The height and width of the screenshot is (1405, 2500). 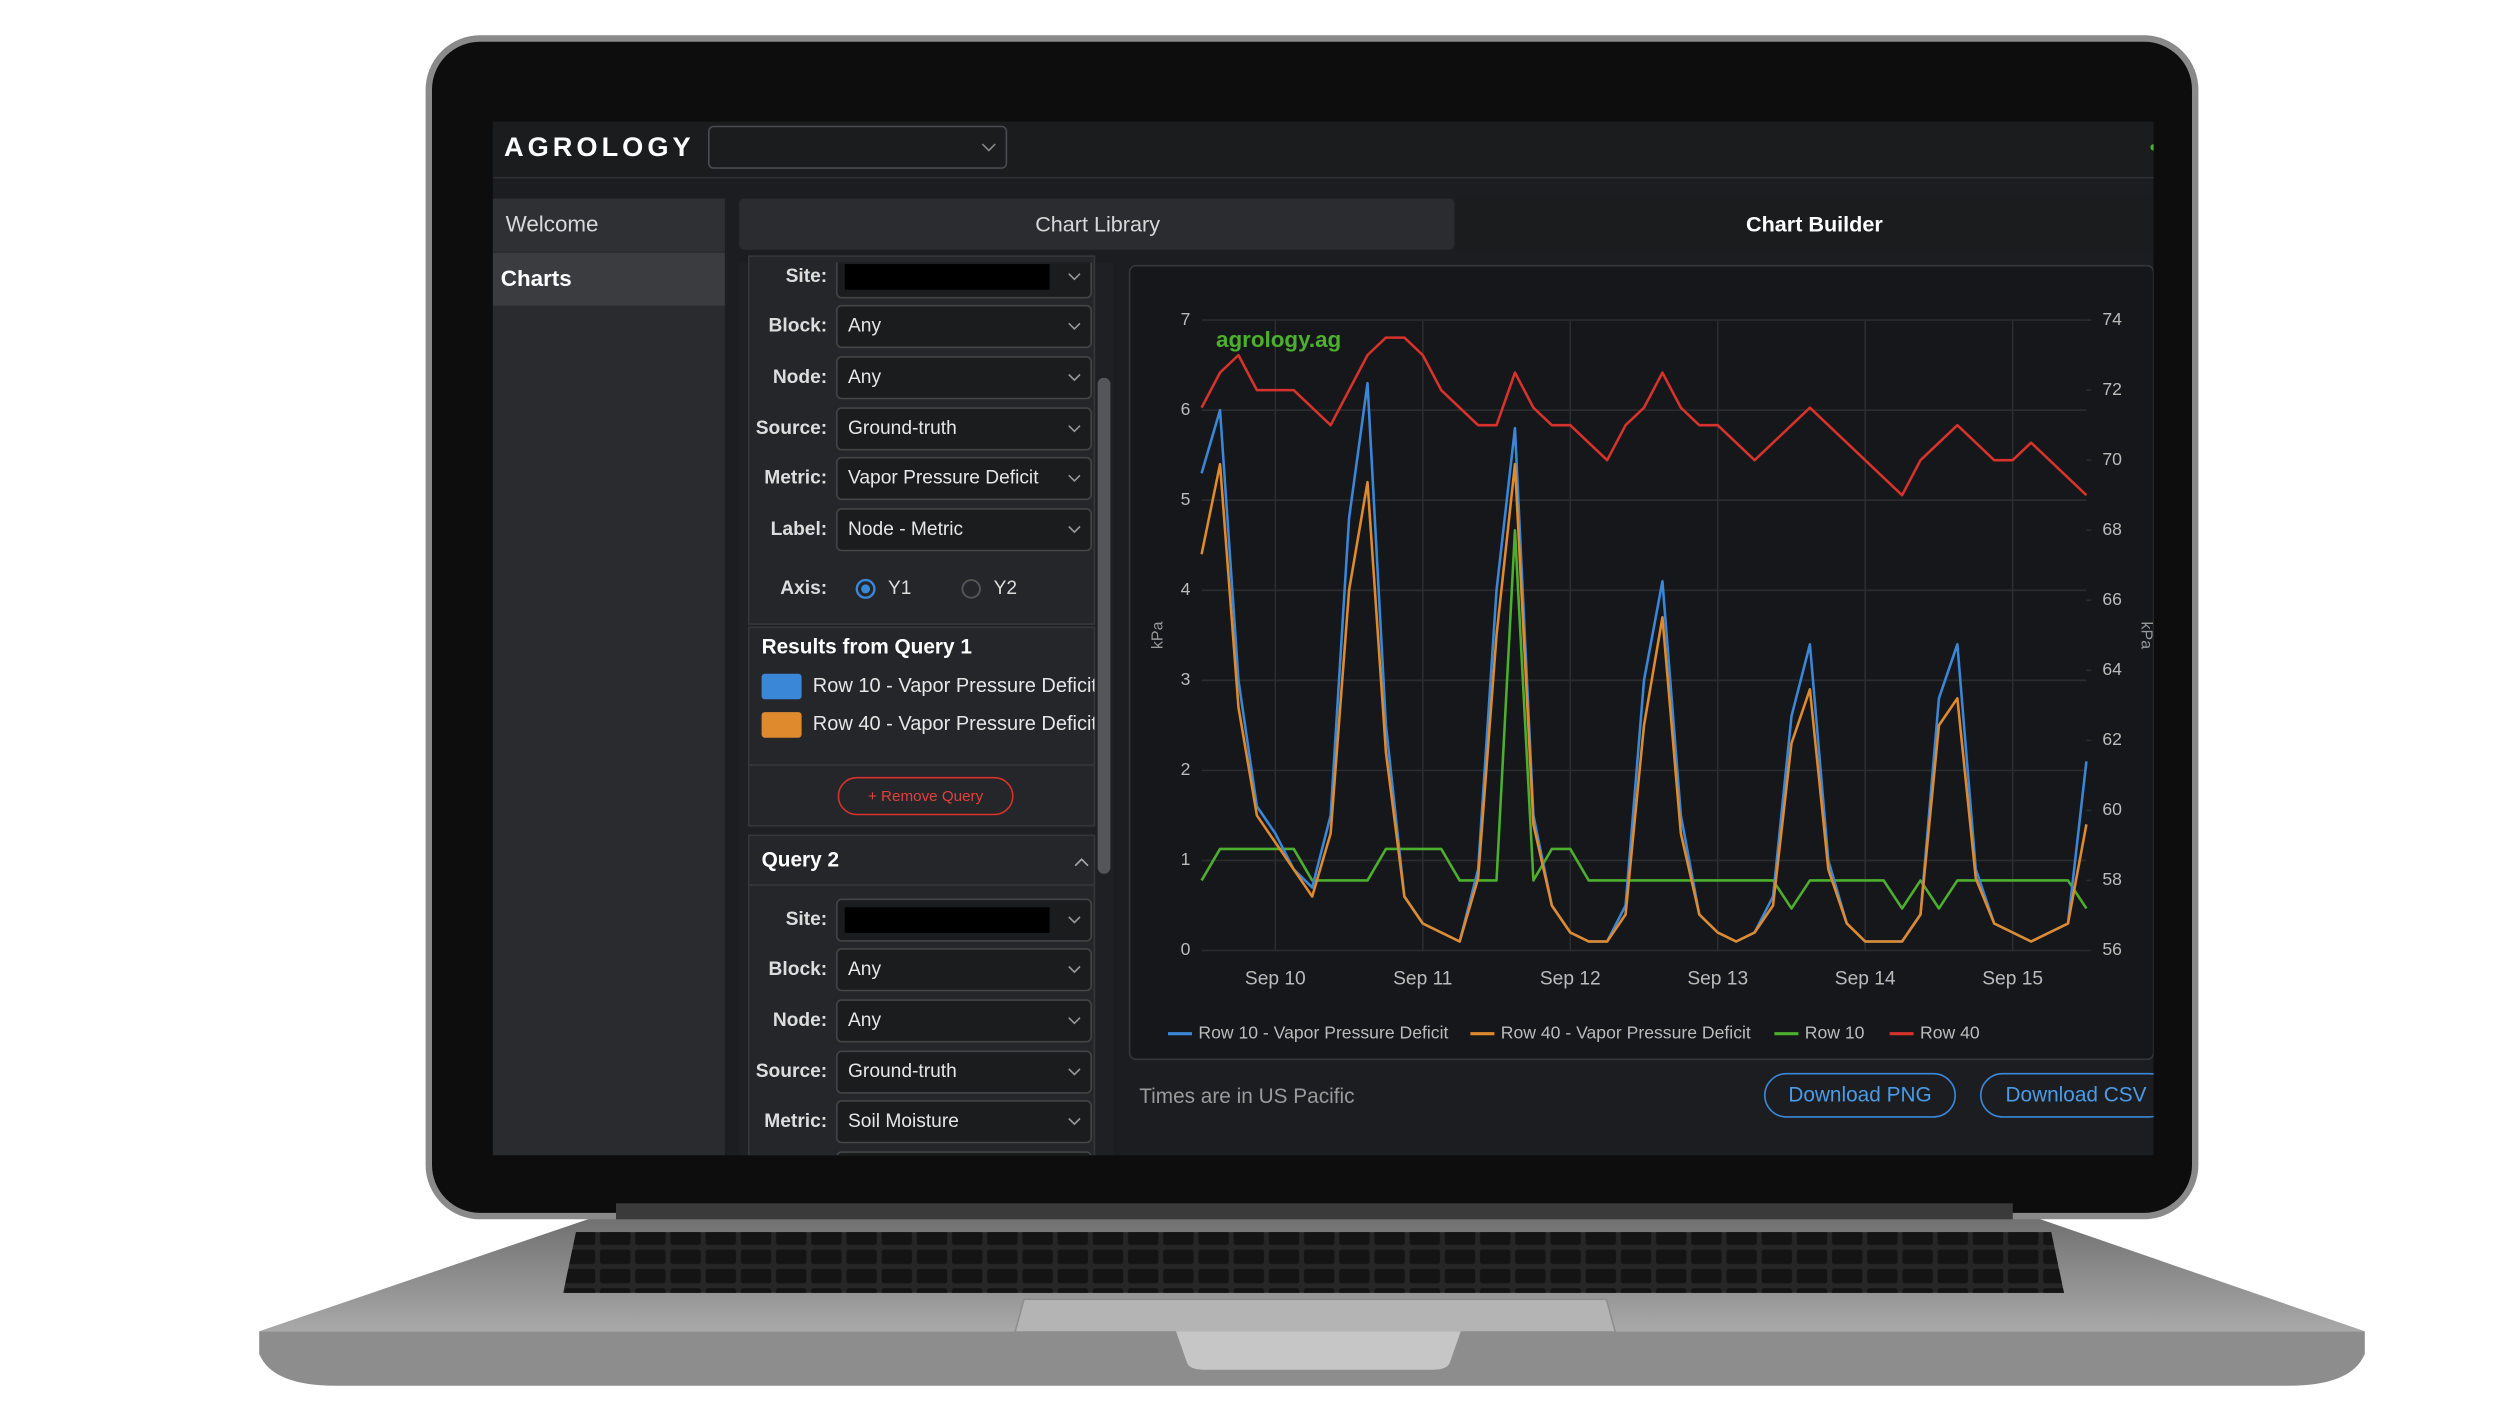 What do you see at coordinates (2112, 319) in the screenshot?
I see `y2-tick-label: 74` at bounding box center [2112, 319].